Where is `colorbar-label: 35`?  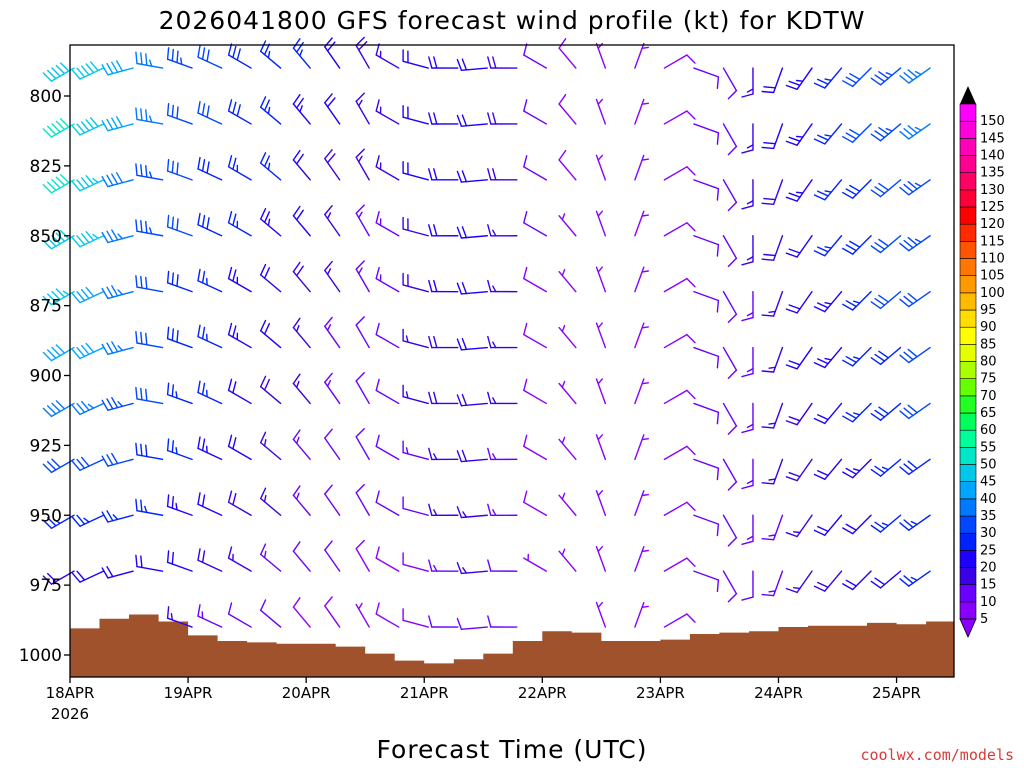 colorbar-label: 35 is located at coordinates (988, 516).